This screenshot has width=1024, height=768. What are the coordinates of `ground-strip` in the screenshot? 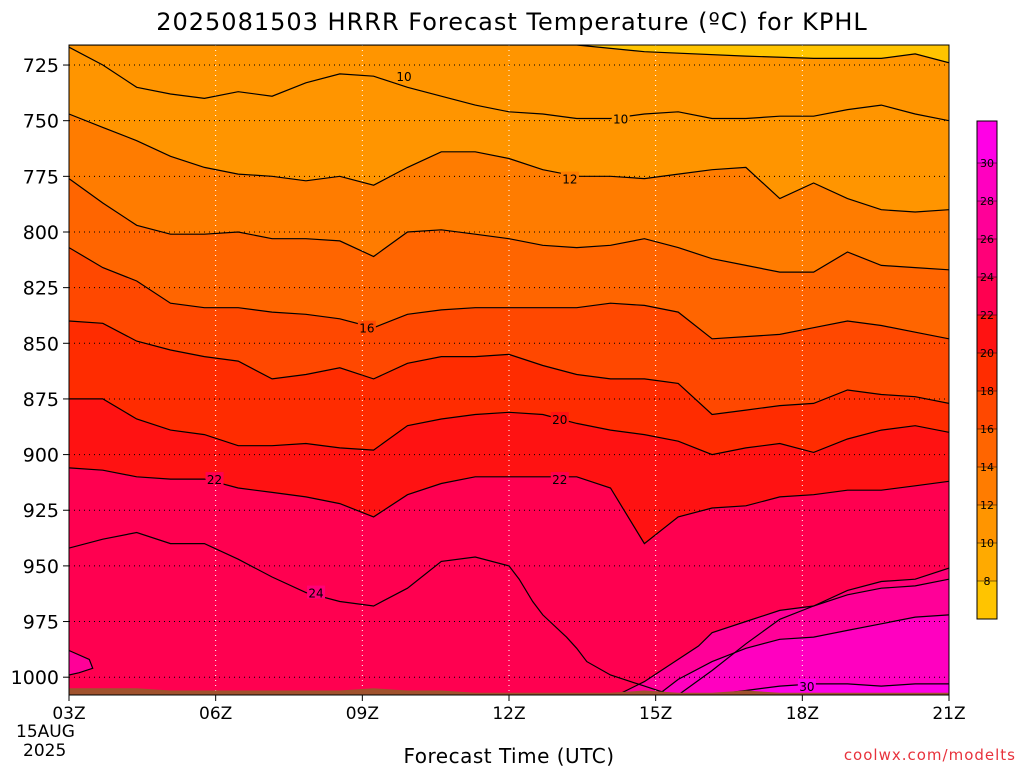 It's located at (509, 691).